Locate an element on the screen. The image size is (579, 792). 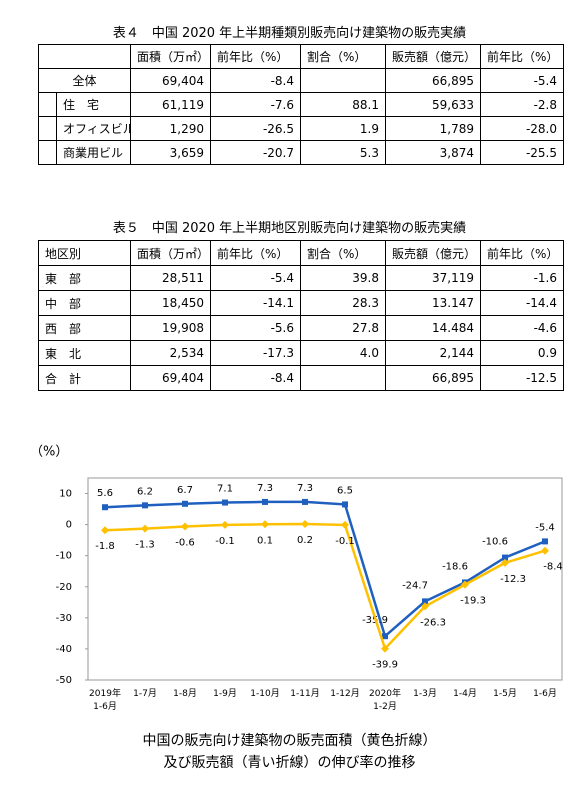
table-row: 住 宅 61,119 -7.6 88.1 59,633 -2.8 is located at coordinates (301, 104).